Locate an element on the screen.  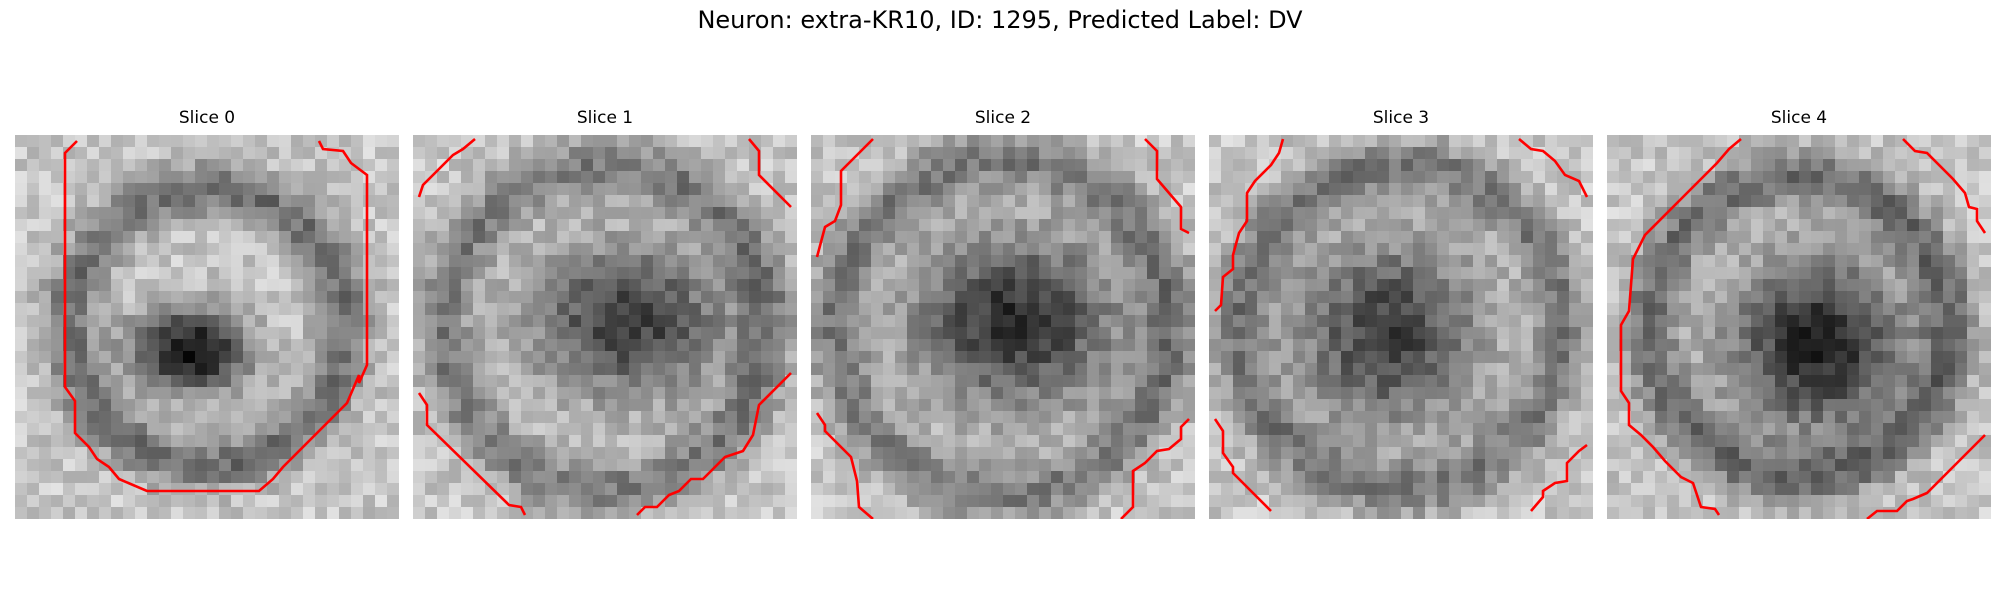
contour-line-4c is located at coordinates (1926, 476).